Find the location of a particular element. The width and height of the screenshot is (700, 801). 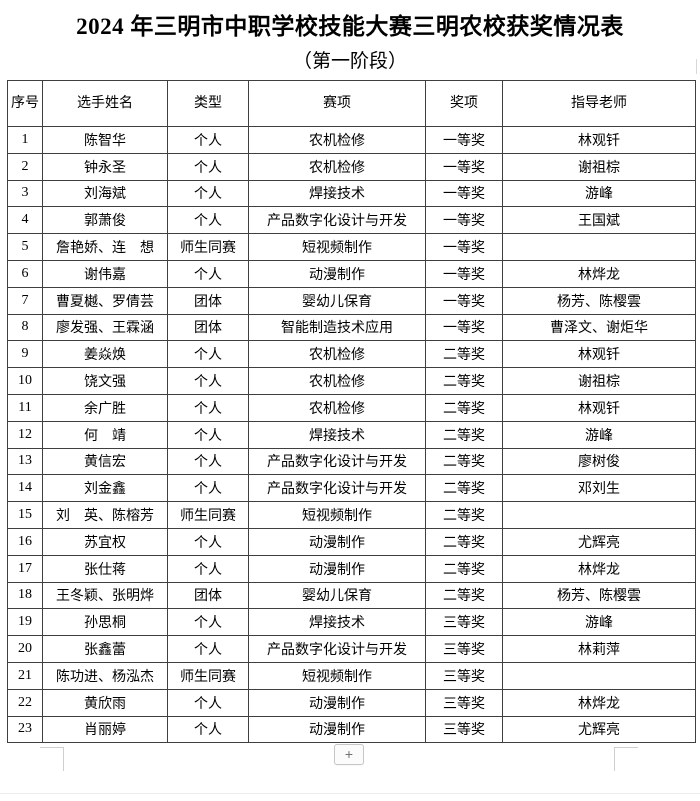

cell-event: 婴幼儿保育 is located at coordinates (337, 595).